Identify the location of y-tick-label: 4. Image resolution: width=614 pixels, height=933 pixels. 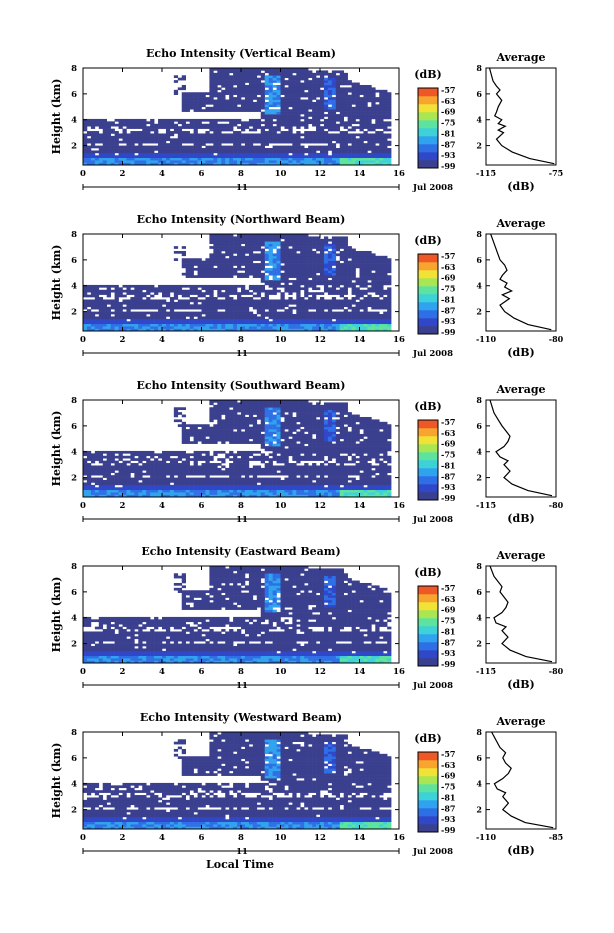
(74, 287).